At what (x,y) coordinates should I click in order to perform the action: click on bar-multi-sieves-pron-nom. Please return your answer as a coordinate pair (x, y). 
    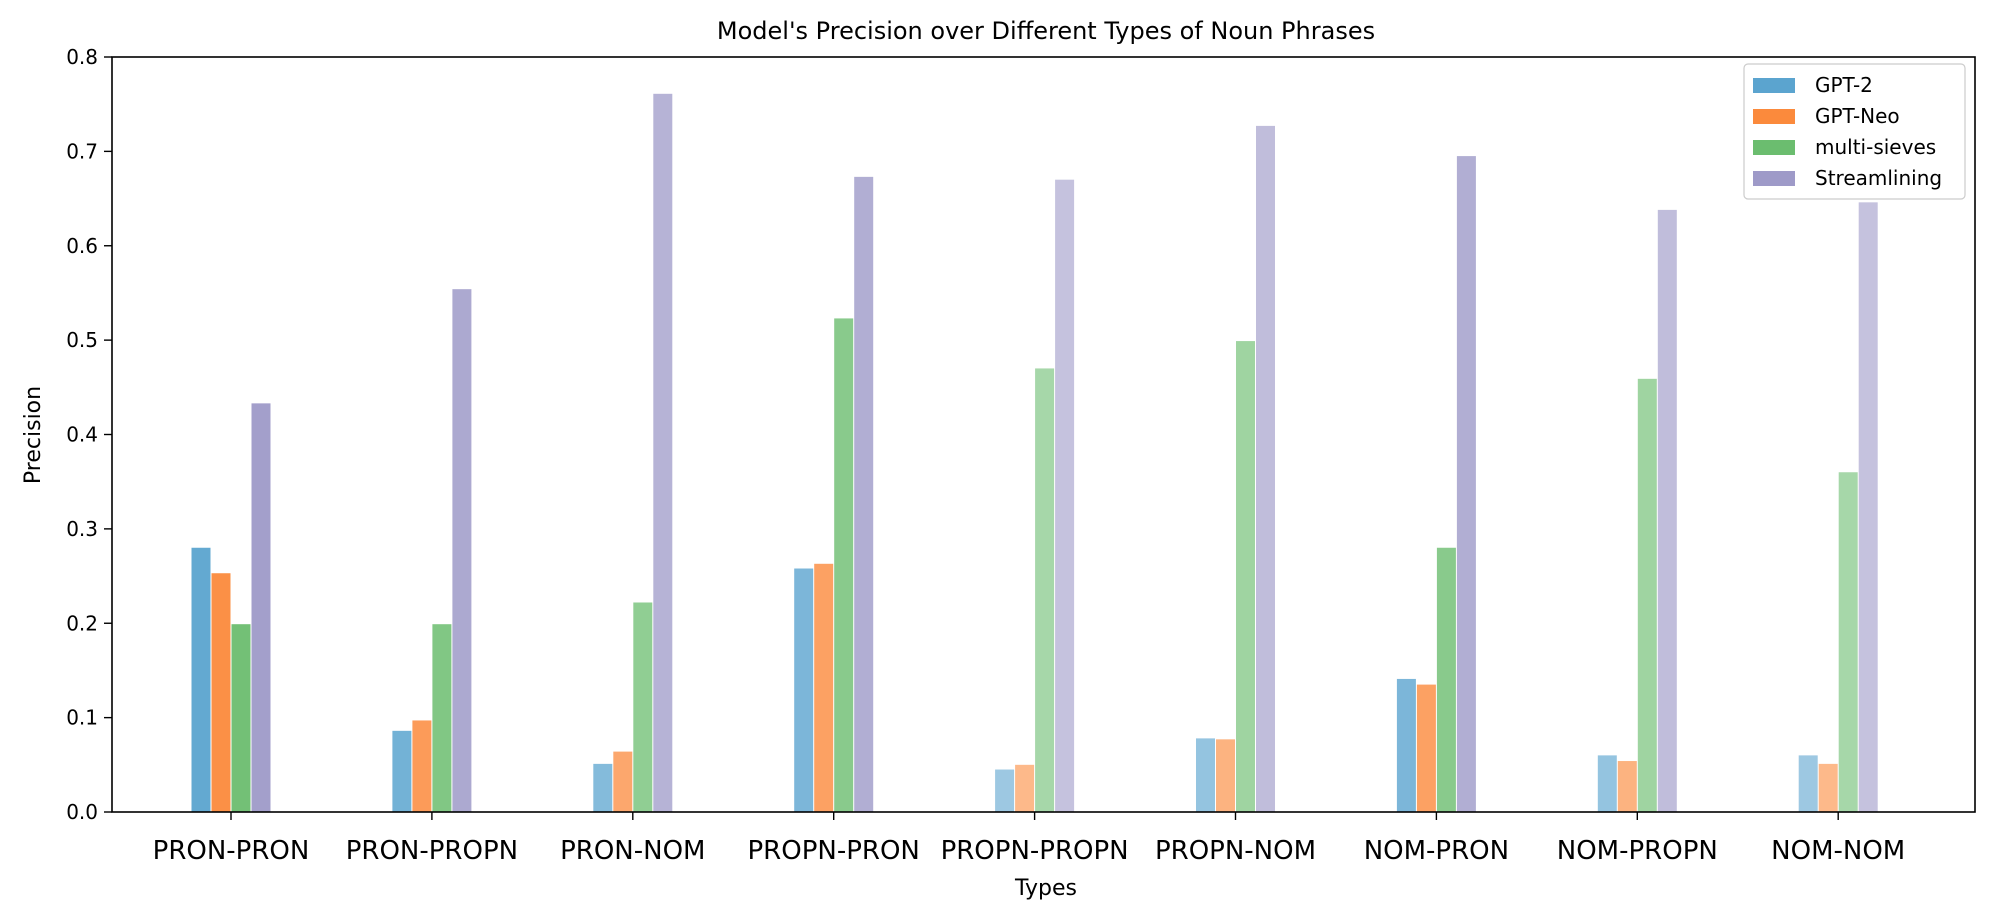
    Looking at the image, I should click on (643, 707).